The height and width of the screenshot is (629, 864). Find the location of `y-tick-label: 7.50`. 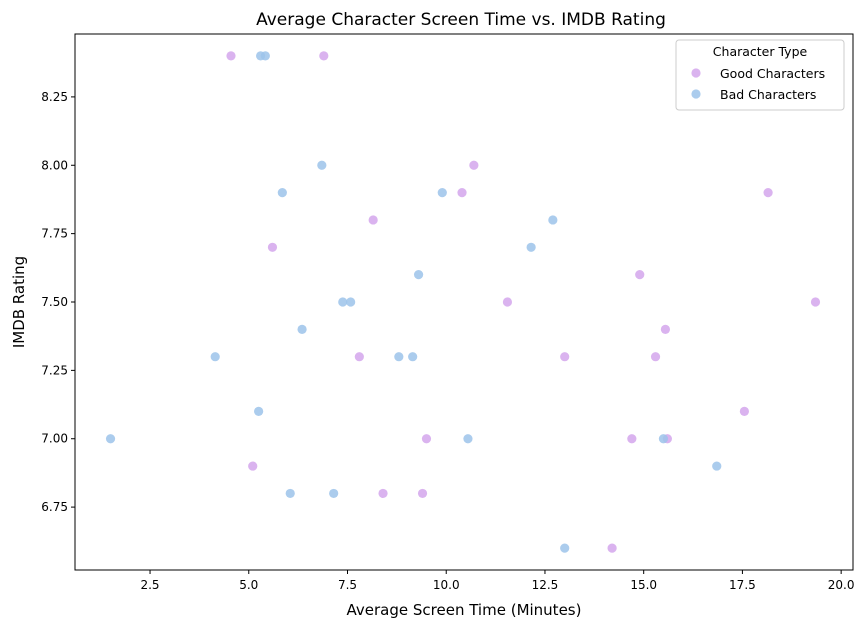

y-tick-label: 7.50 is located at coordinates (54, 302).